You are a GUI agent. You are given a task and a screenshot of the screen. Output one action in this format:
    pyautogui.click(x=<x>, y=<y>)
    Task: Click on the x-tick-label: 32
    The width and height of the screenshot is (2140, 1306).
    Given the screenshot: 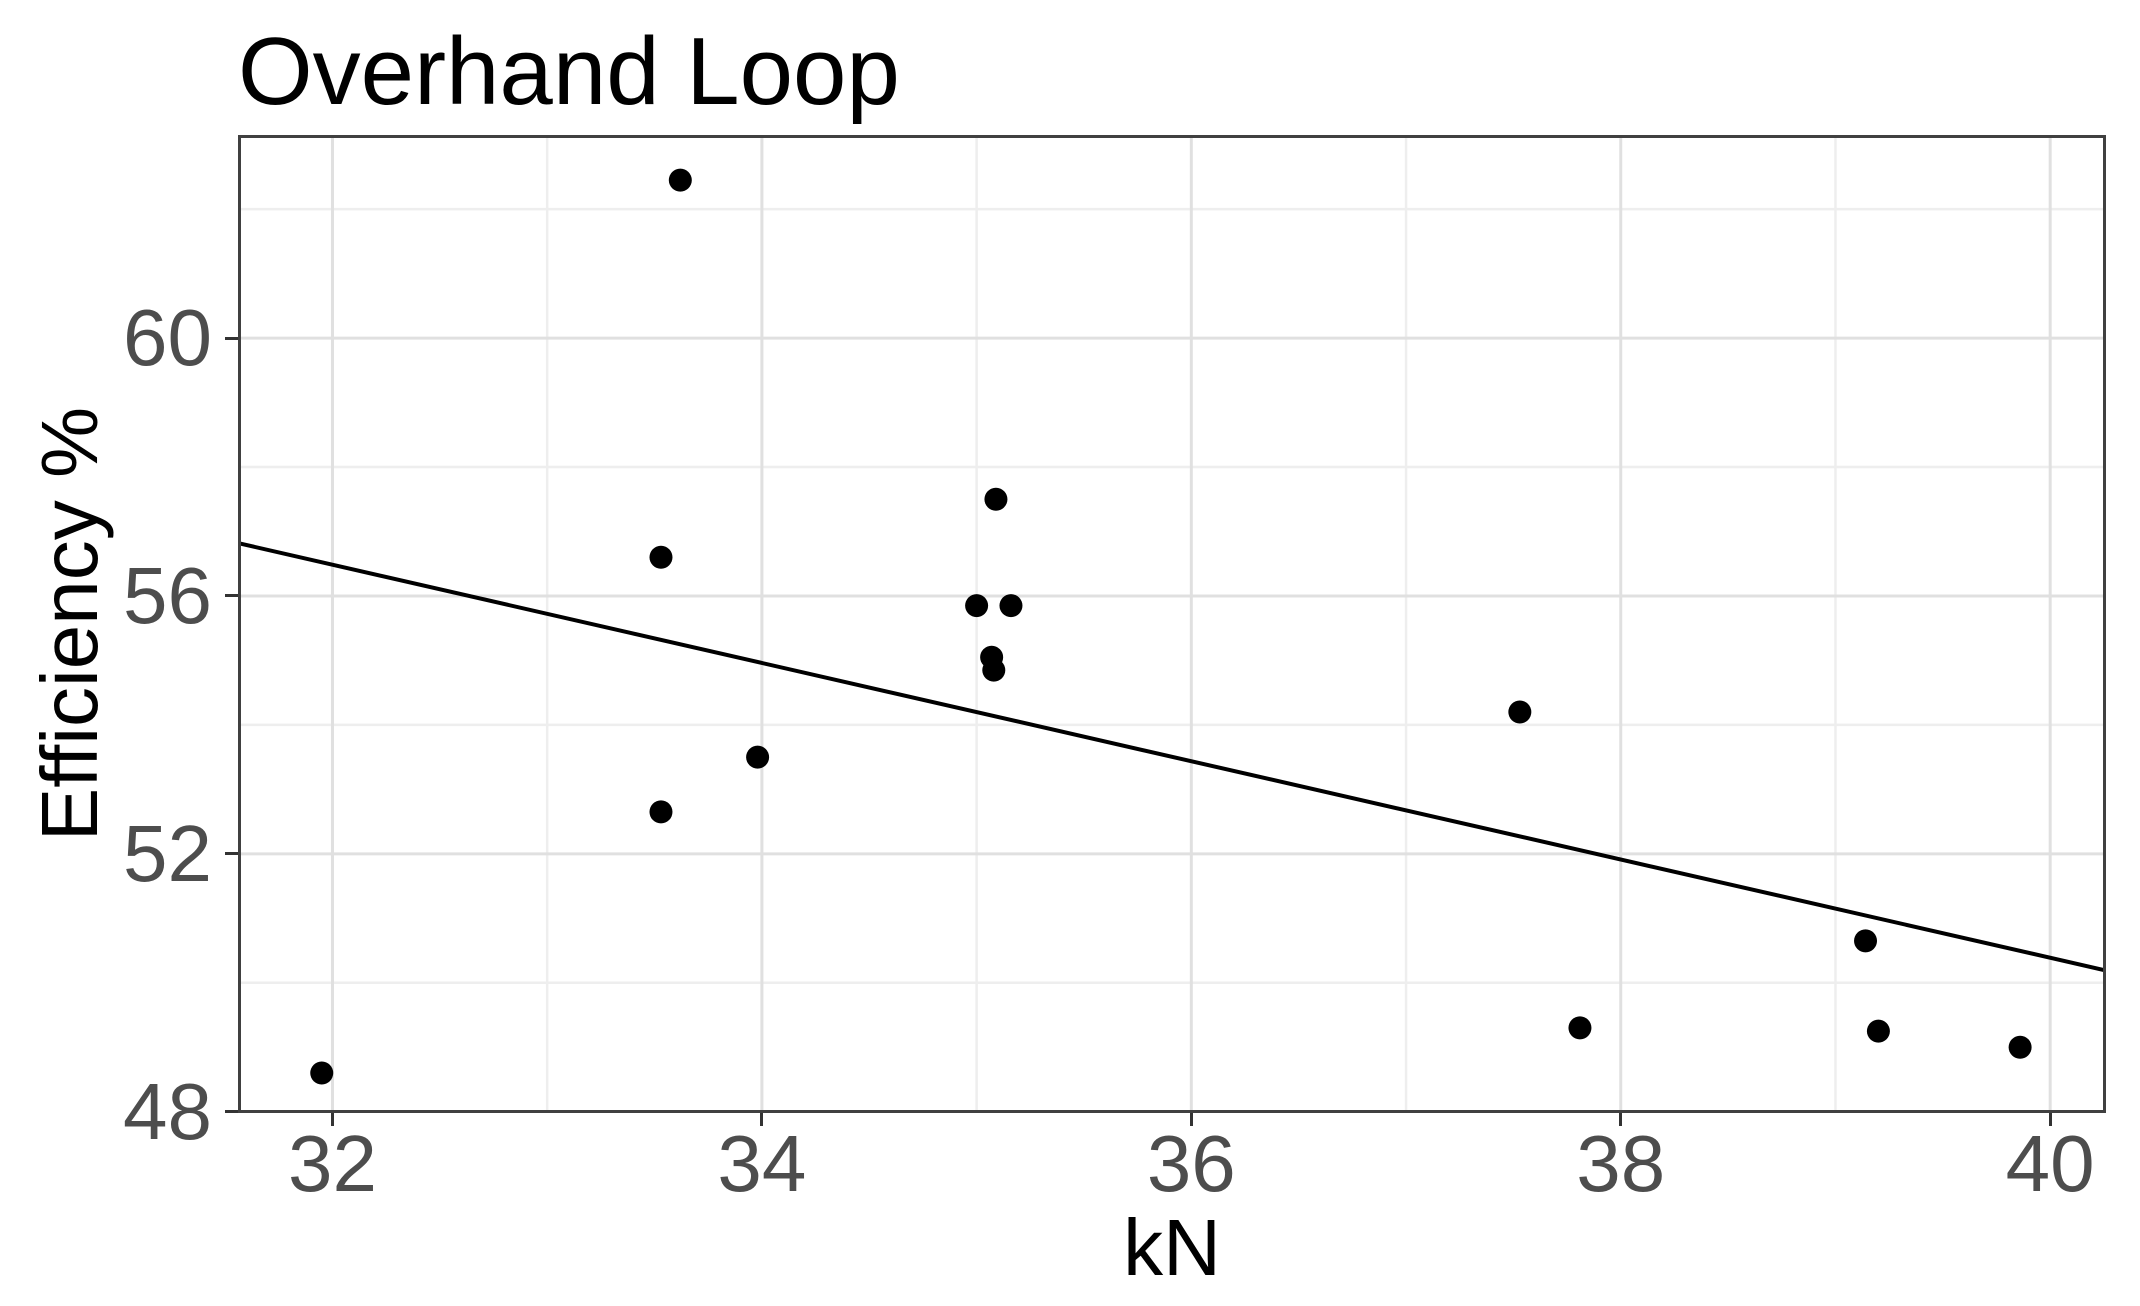 What is the action you would take?
    pyautogui.click(x=332, y=1163)
    